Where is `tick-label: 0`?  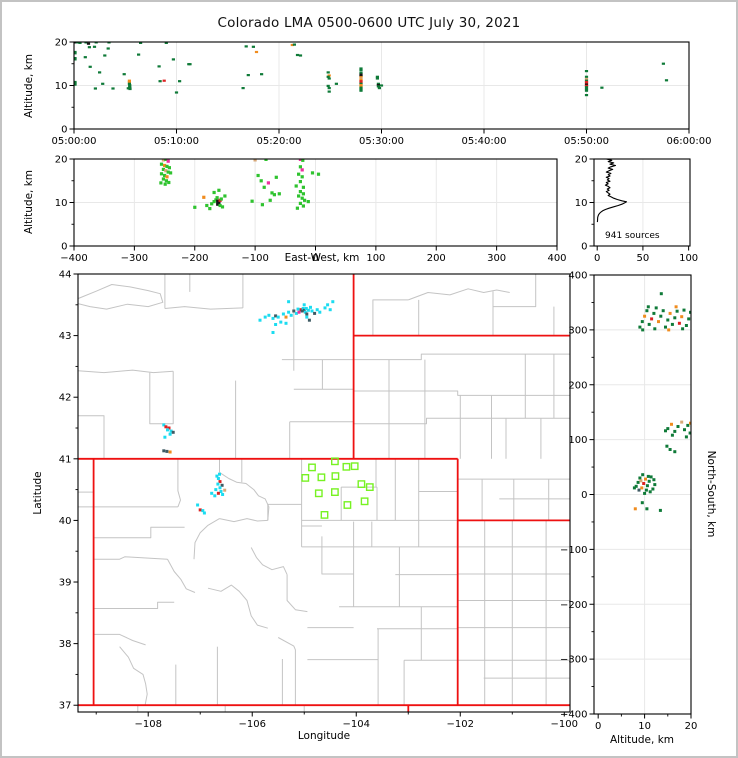 tick-label: 0 is located at coordinates (315, 258).